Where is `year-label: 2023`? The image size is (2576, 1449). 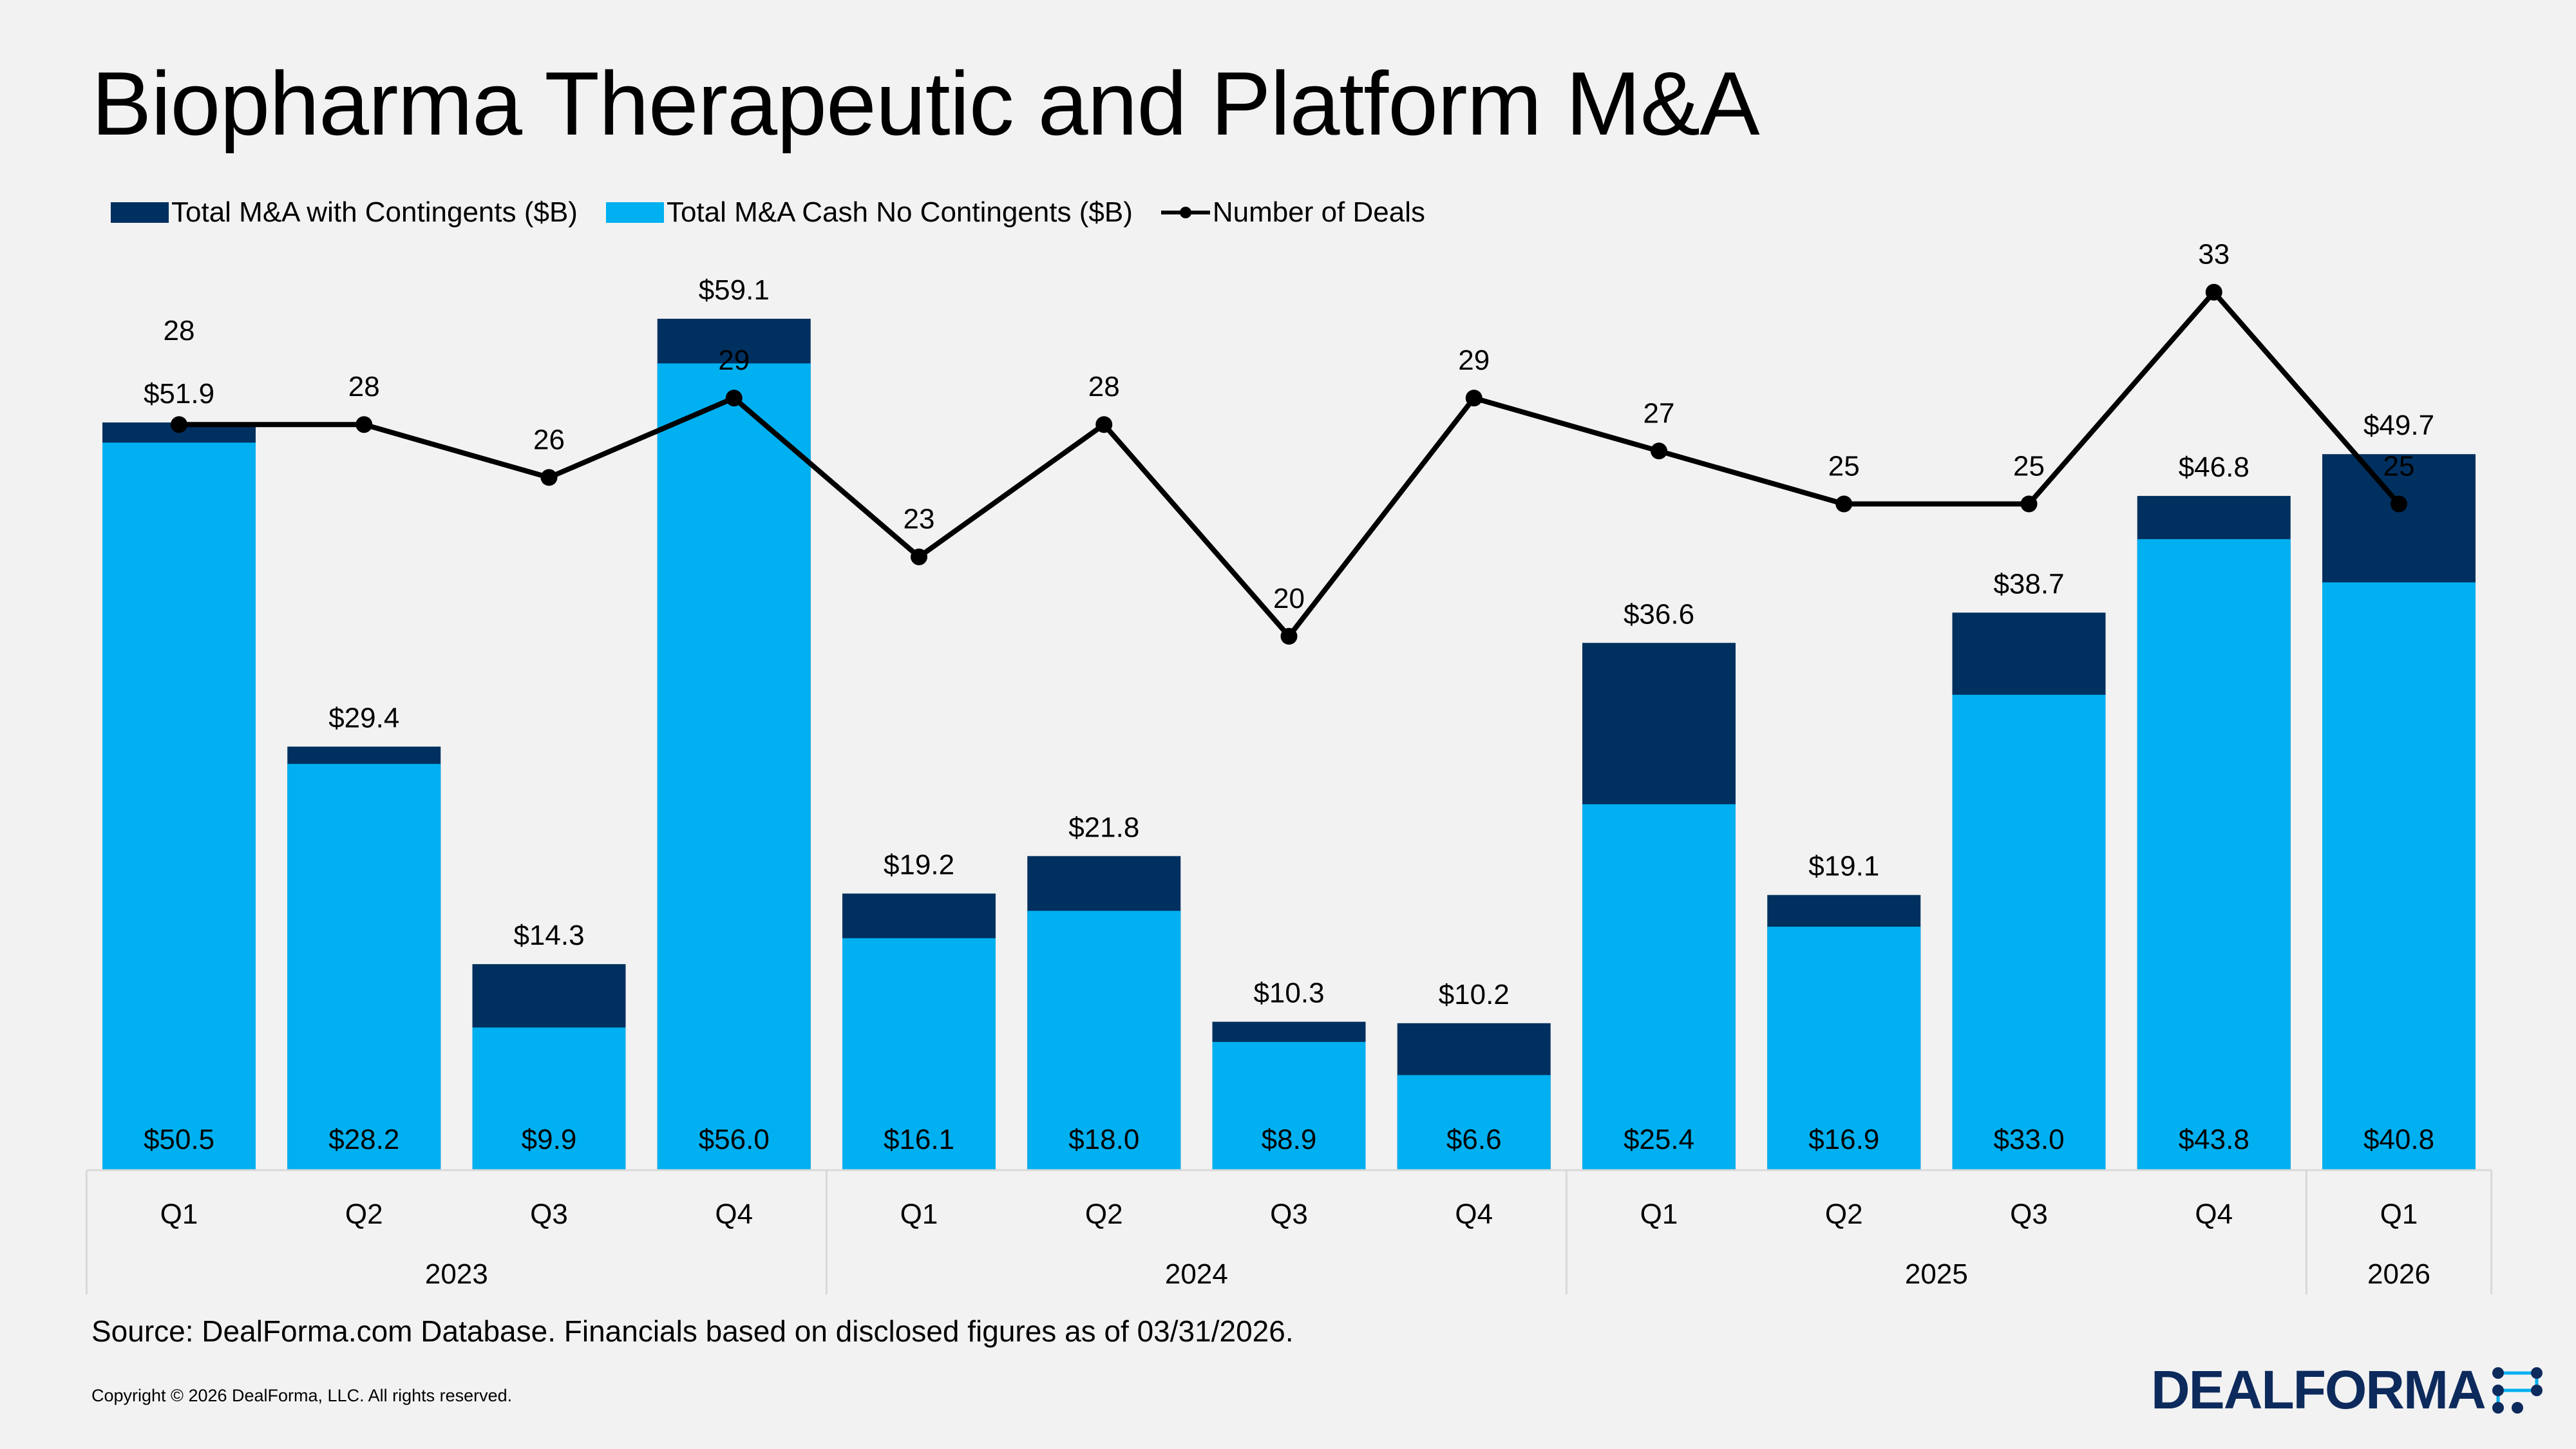 year-label: 2023 is located at coordinates (457, 1274).